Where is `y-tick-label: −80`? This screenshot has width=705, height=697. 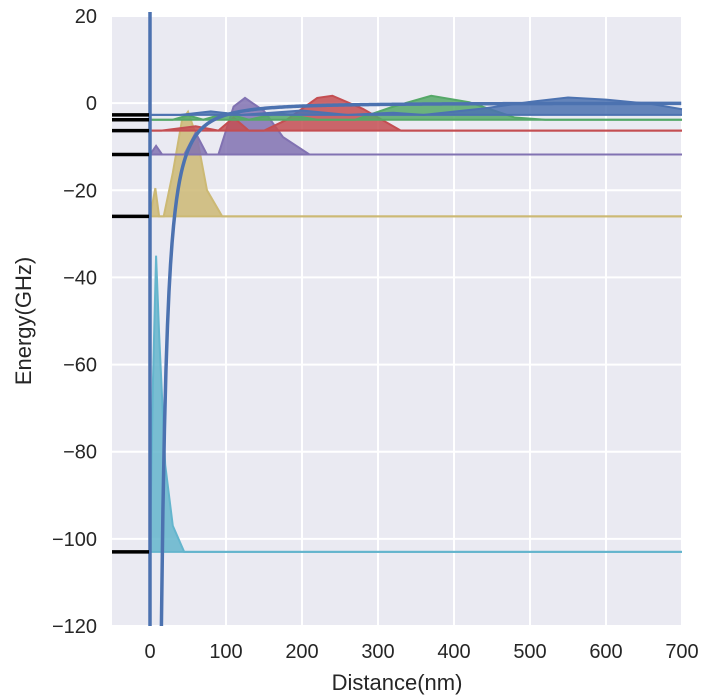
y-tick-label: −80 is located at coordinates (80, 453).